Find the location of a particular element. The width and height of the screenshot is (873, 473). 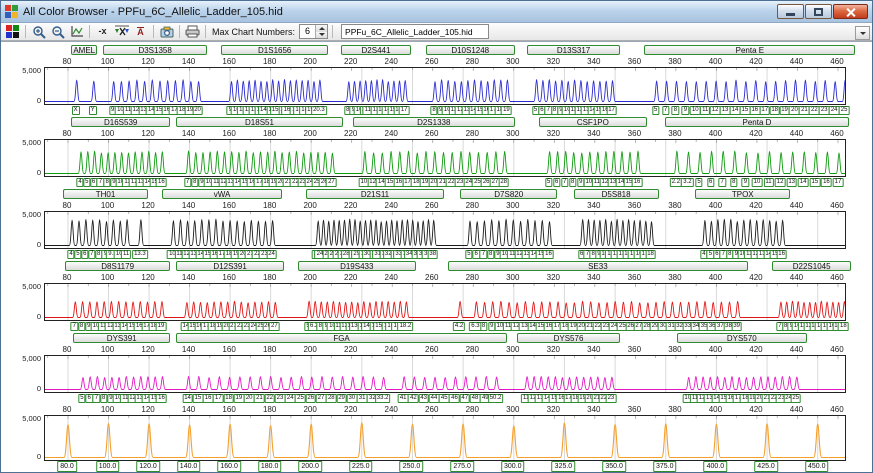

allele-label: 13.3 is located at coordinates (140, 254).